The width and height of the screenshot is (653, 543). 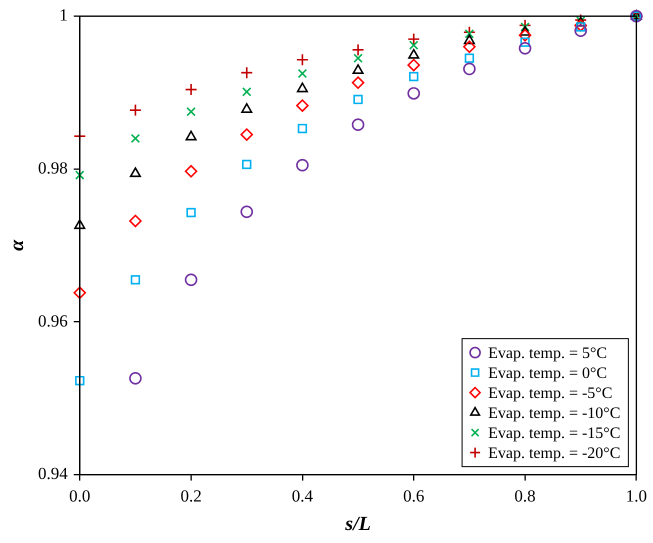 What do you see at coordinates (53, 168) in the screenshot?
I see `y-tick-label: 0.98` at bounding box center [53, 168].